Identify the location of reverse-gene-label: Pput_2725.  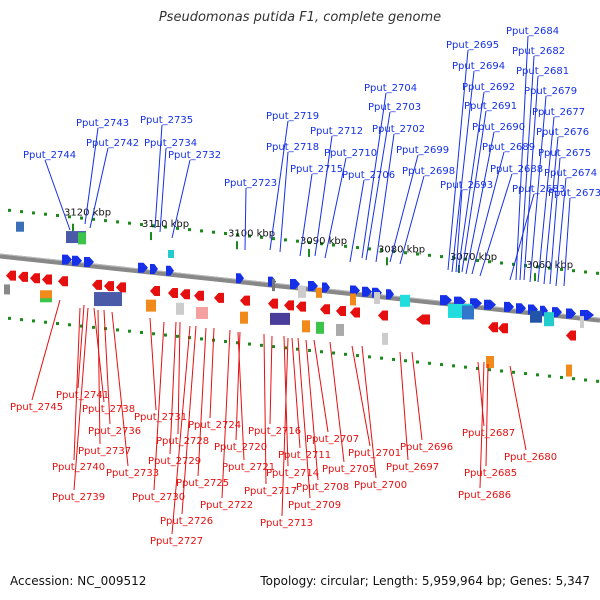
(202, 483).